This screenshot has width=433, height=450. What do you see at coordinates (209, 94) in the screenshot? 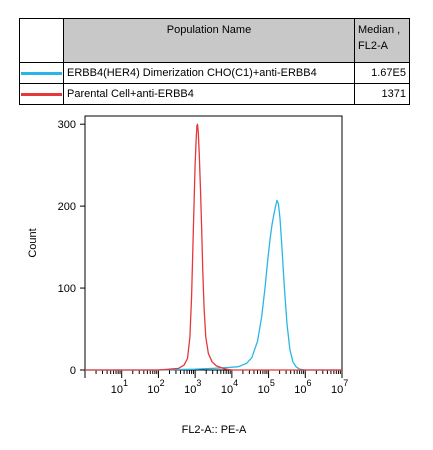
I see `legend-row-name: Parental Cell+anti-ERBB4` at bounding box center [209, 94].